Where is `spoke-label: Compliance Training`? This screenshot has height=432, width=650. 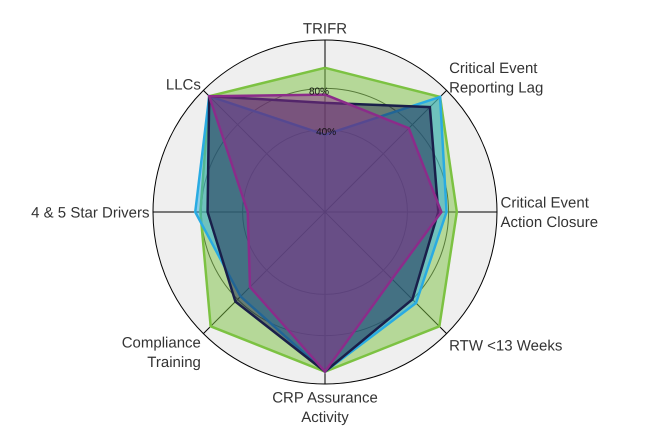 spoke-label: Compliance Training is located at coordinates (161, 353).